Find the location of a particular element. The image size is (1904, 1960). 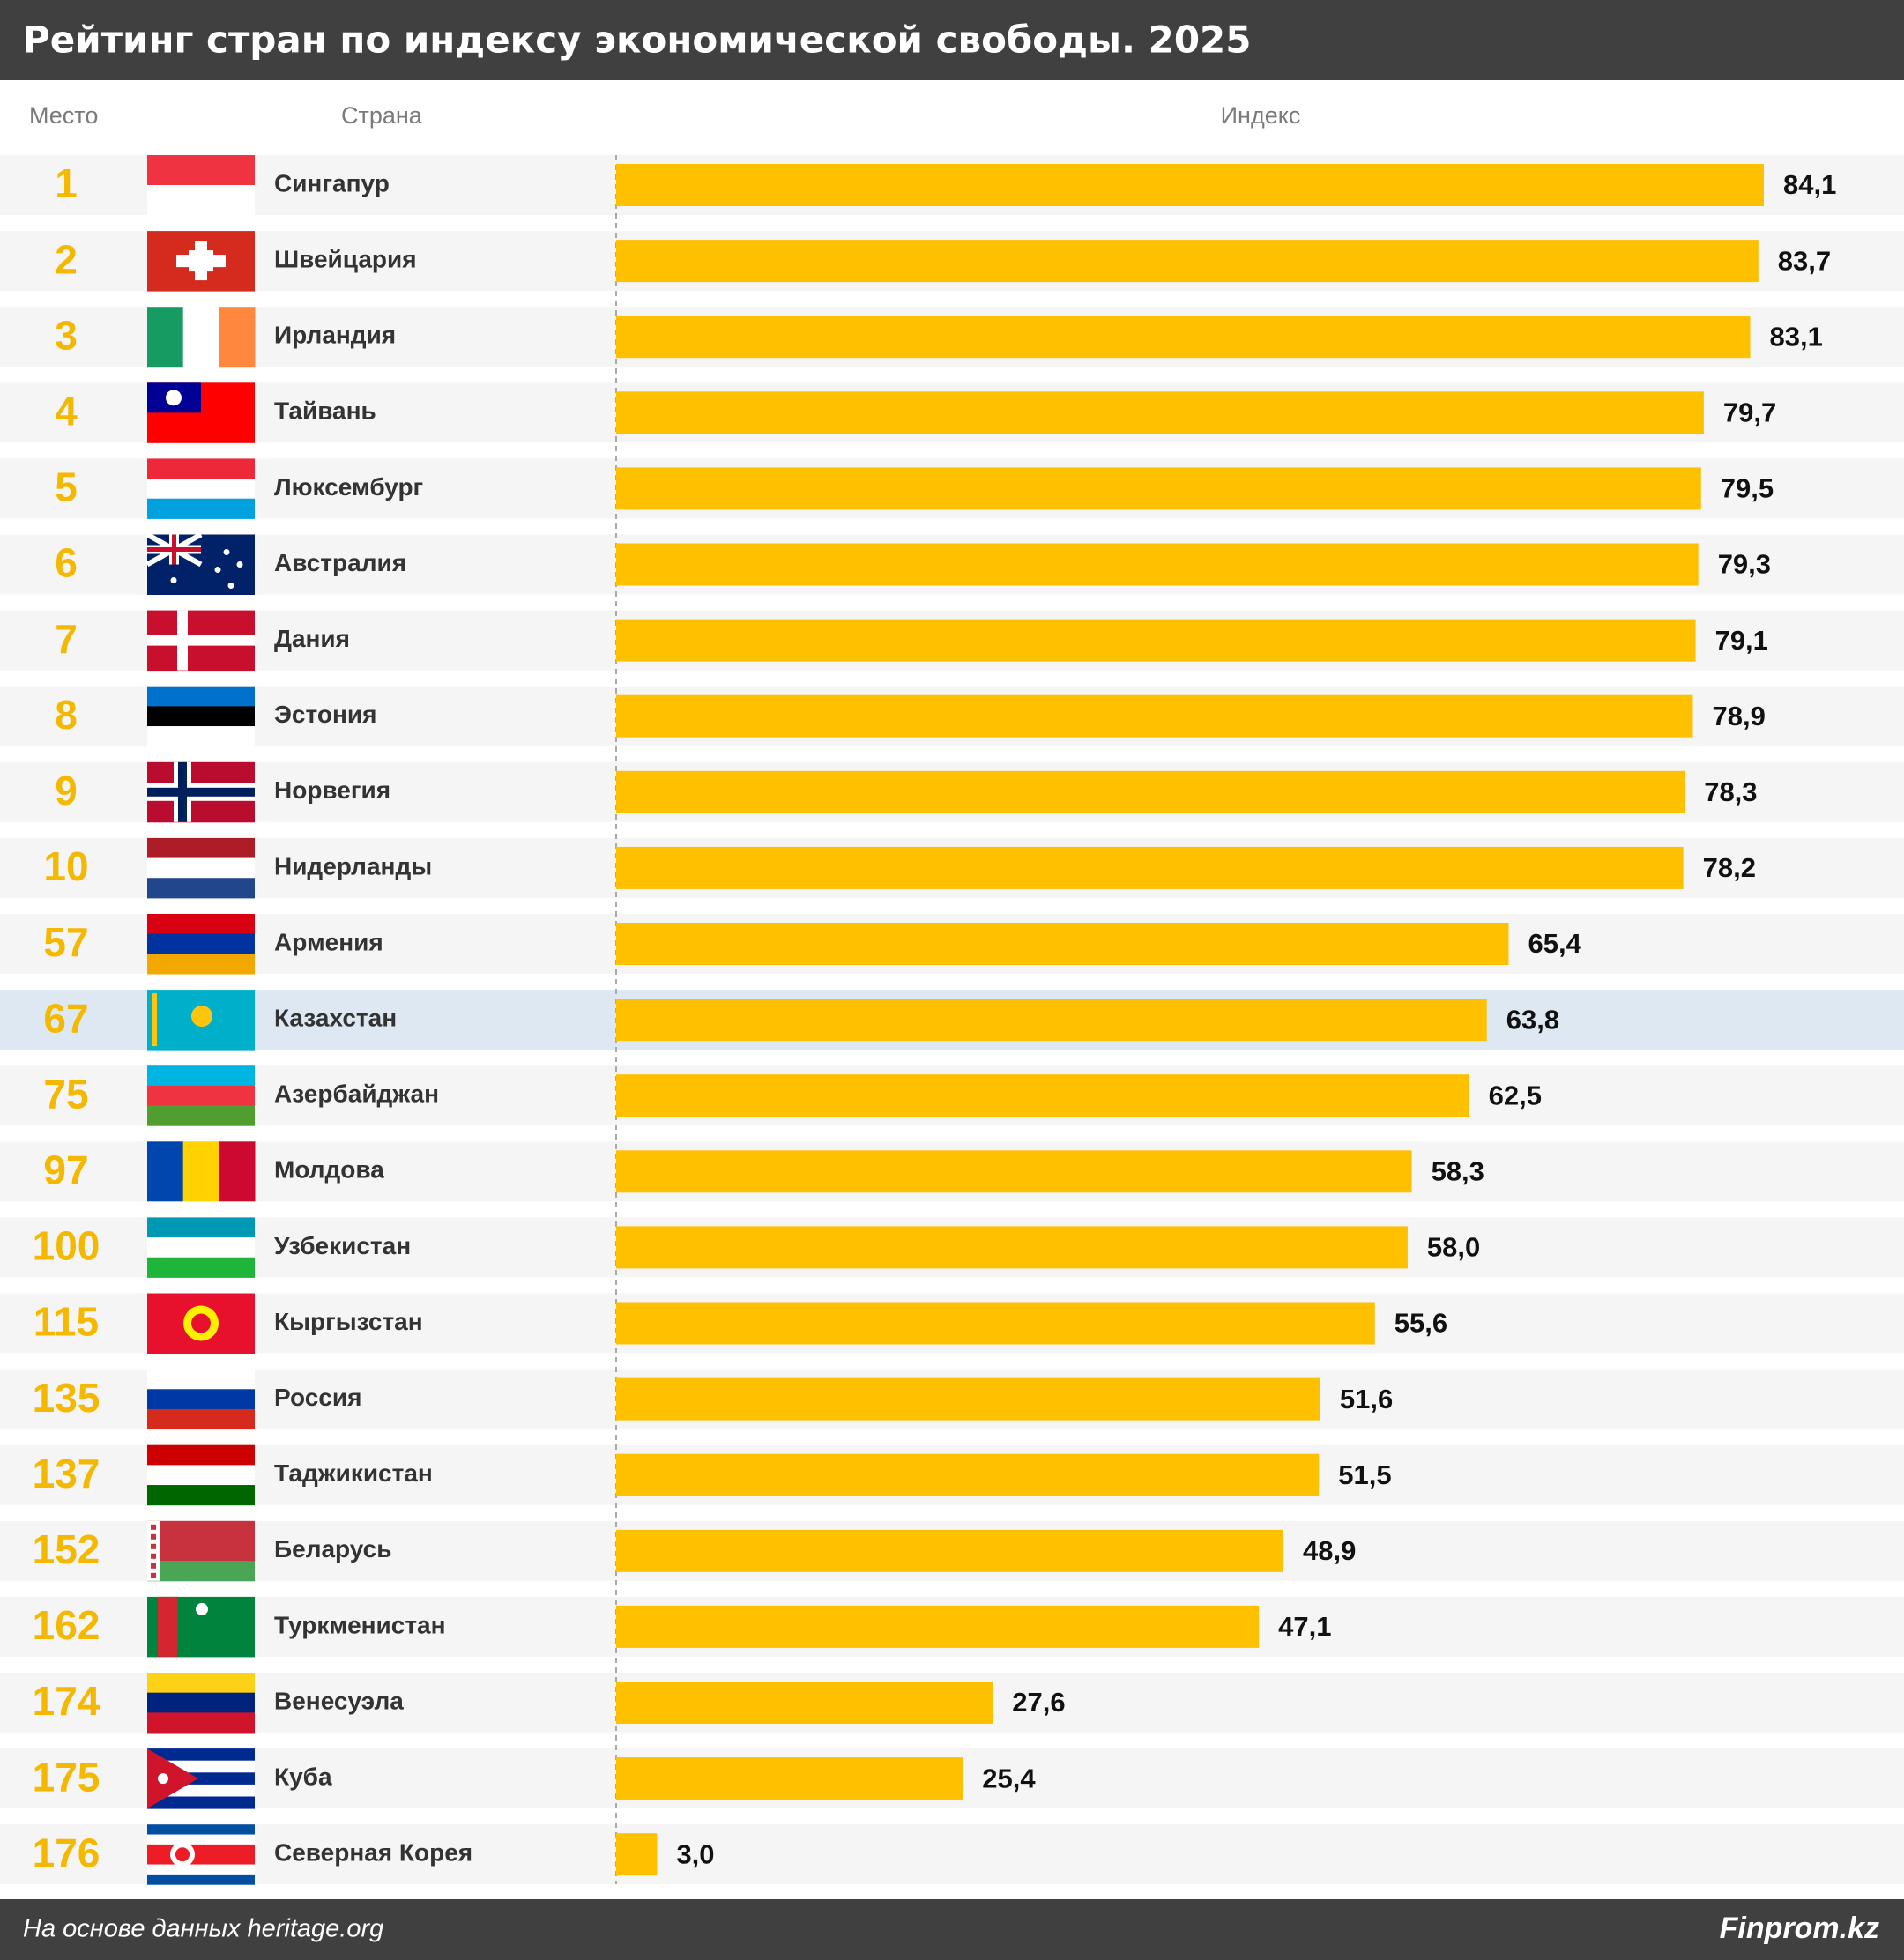

rank: 1 is located at coordinates (66, 183).